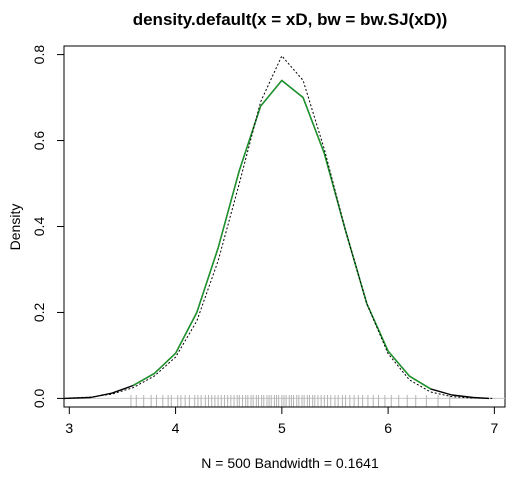 This screenshot has height=484, width=517. I want to click on x-tick-label: 7, so click(494, 428).